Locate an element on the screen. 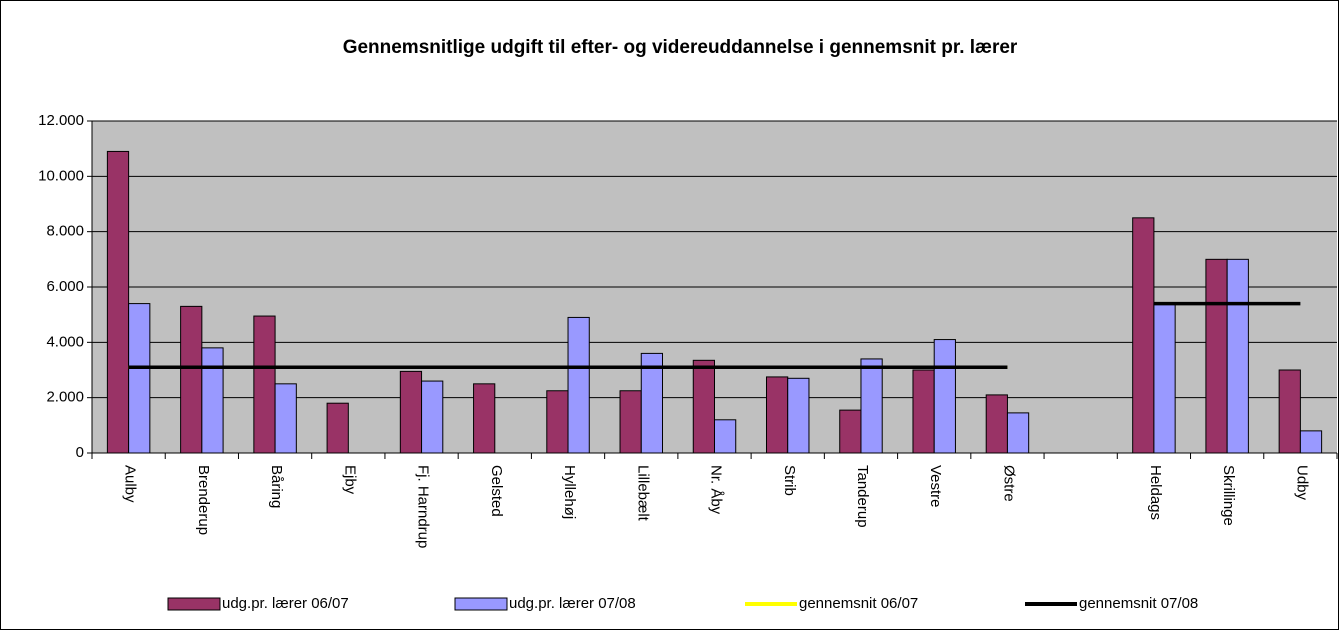 The height and width of the screenshot is (630, 1339). y-tick-label: 0 is located at coordinates (80, 452).